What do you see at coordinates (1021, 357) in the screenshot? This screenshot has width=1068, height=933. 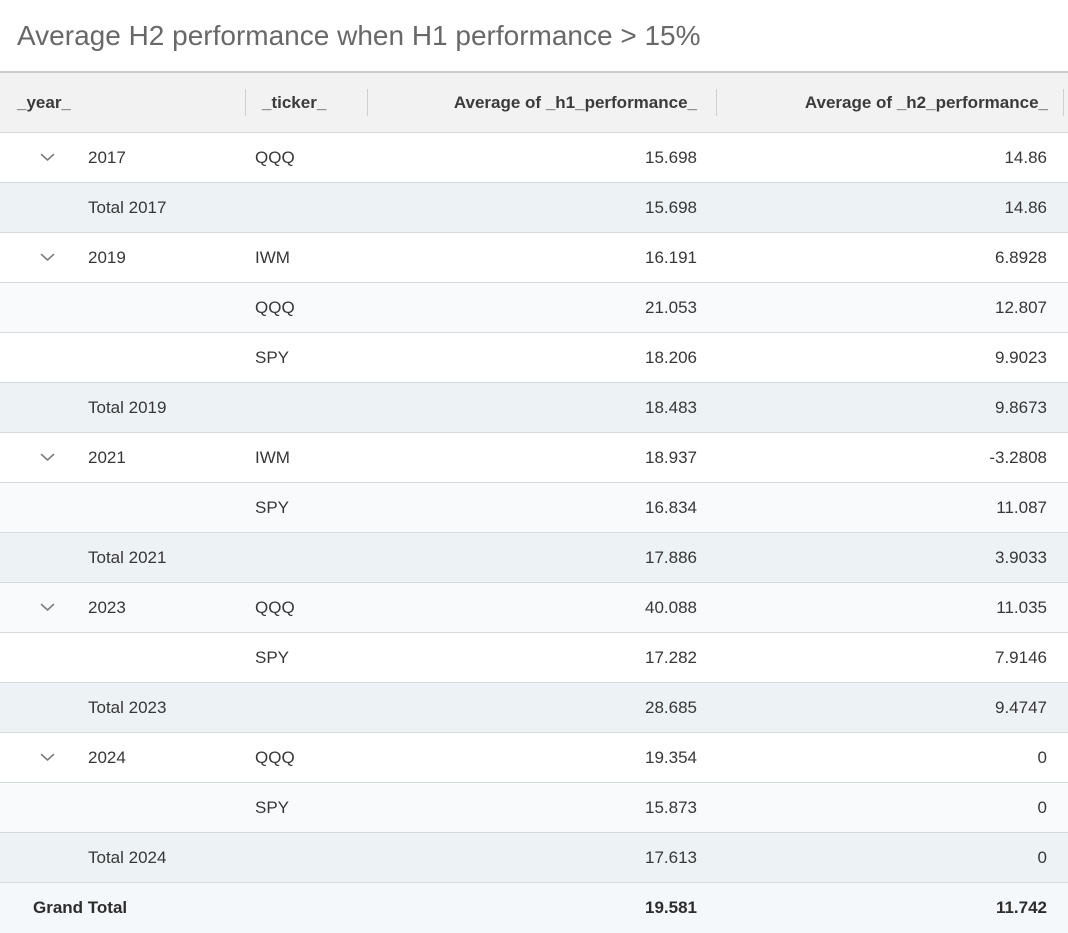 I see `h2-average-cell: 9.9023` at bounding box center [1021, 357].